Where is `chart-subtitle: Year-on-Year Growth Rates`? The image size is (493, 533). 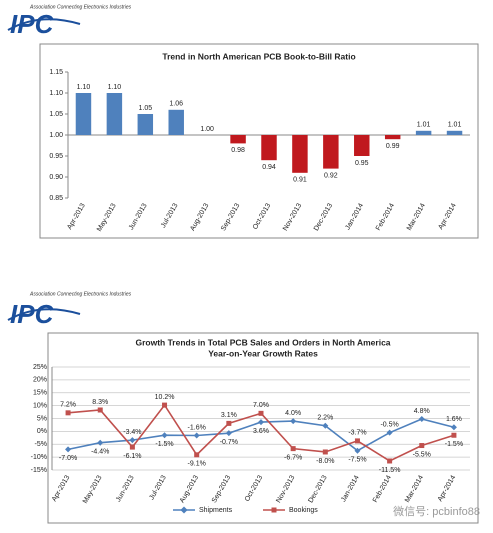
chart-subtitle: Year-on-Year Growth Rates is located at coordinates (263, 353).